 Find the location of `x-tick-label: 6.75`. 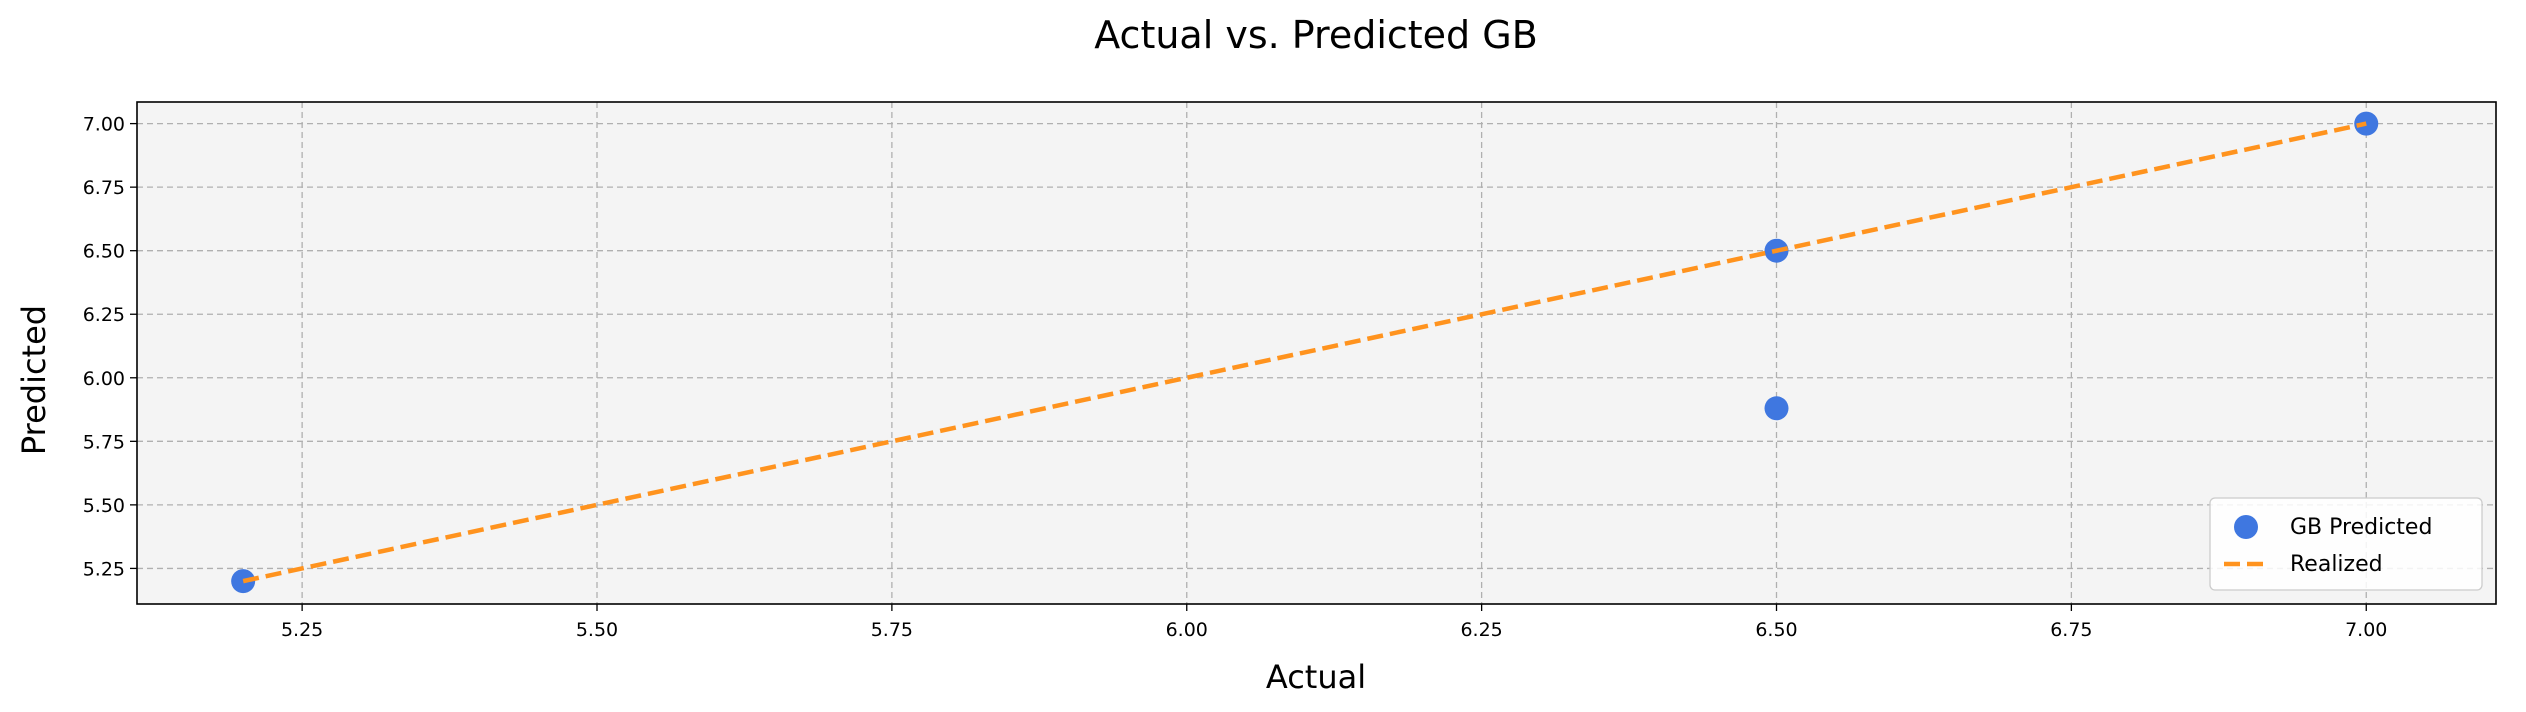

x-tick-label: 6.75 is located at coordinates (2071, 630).